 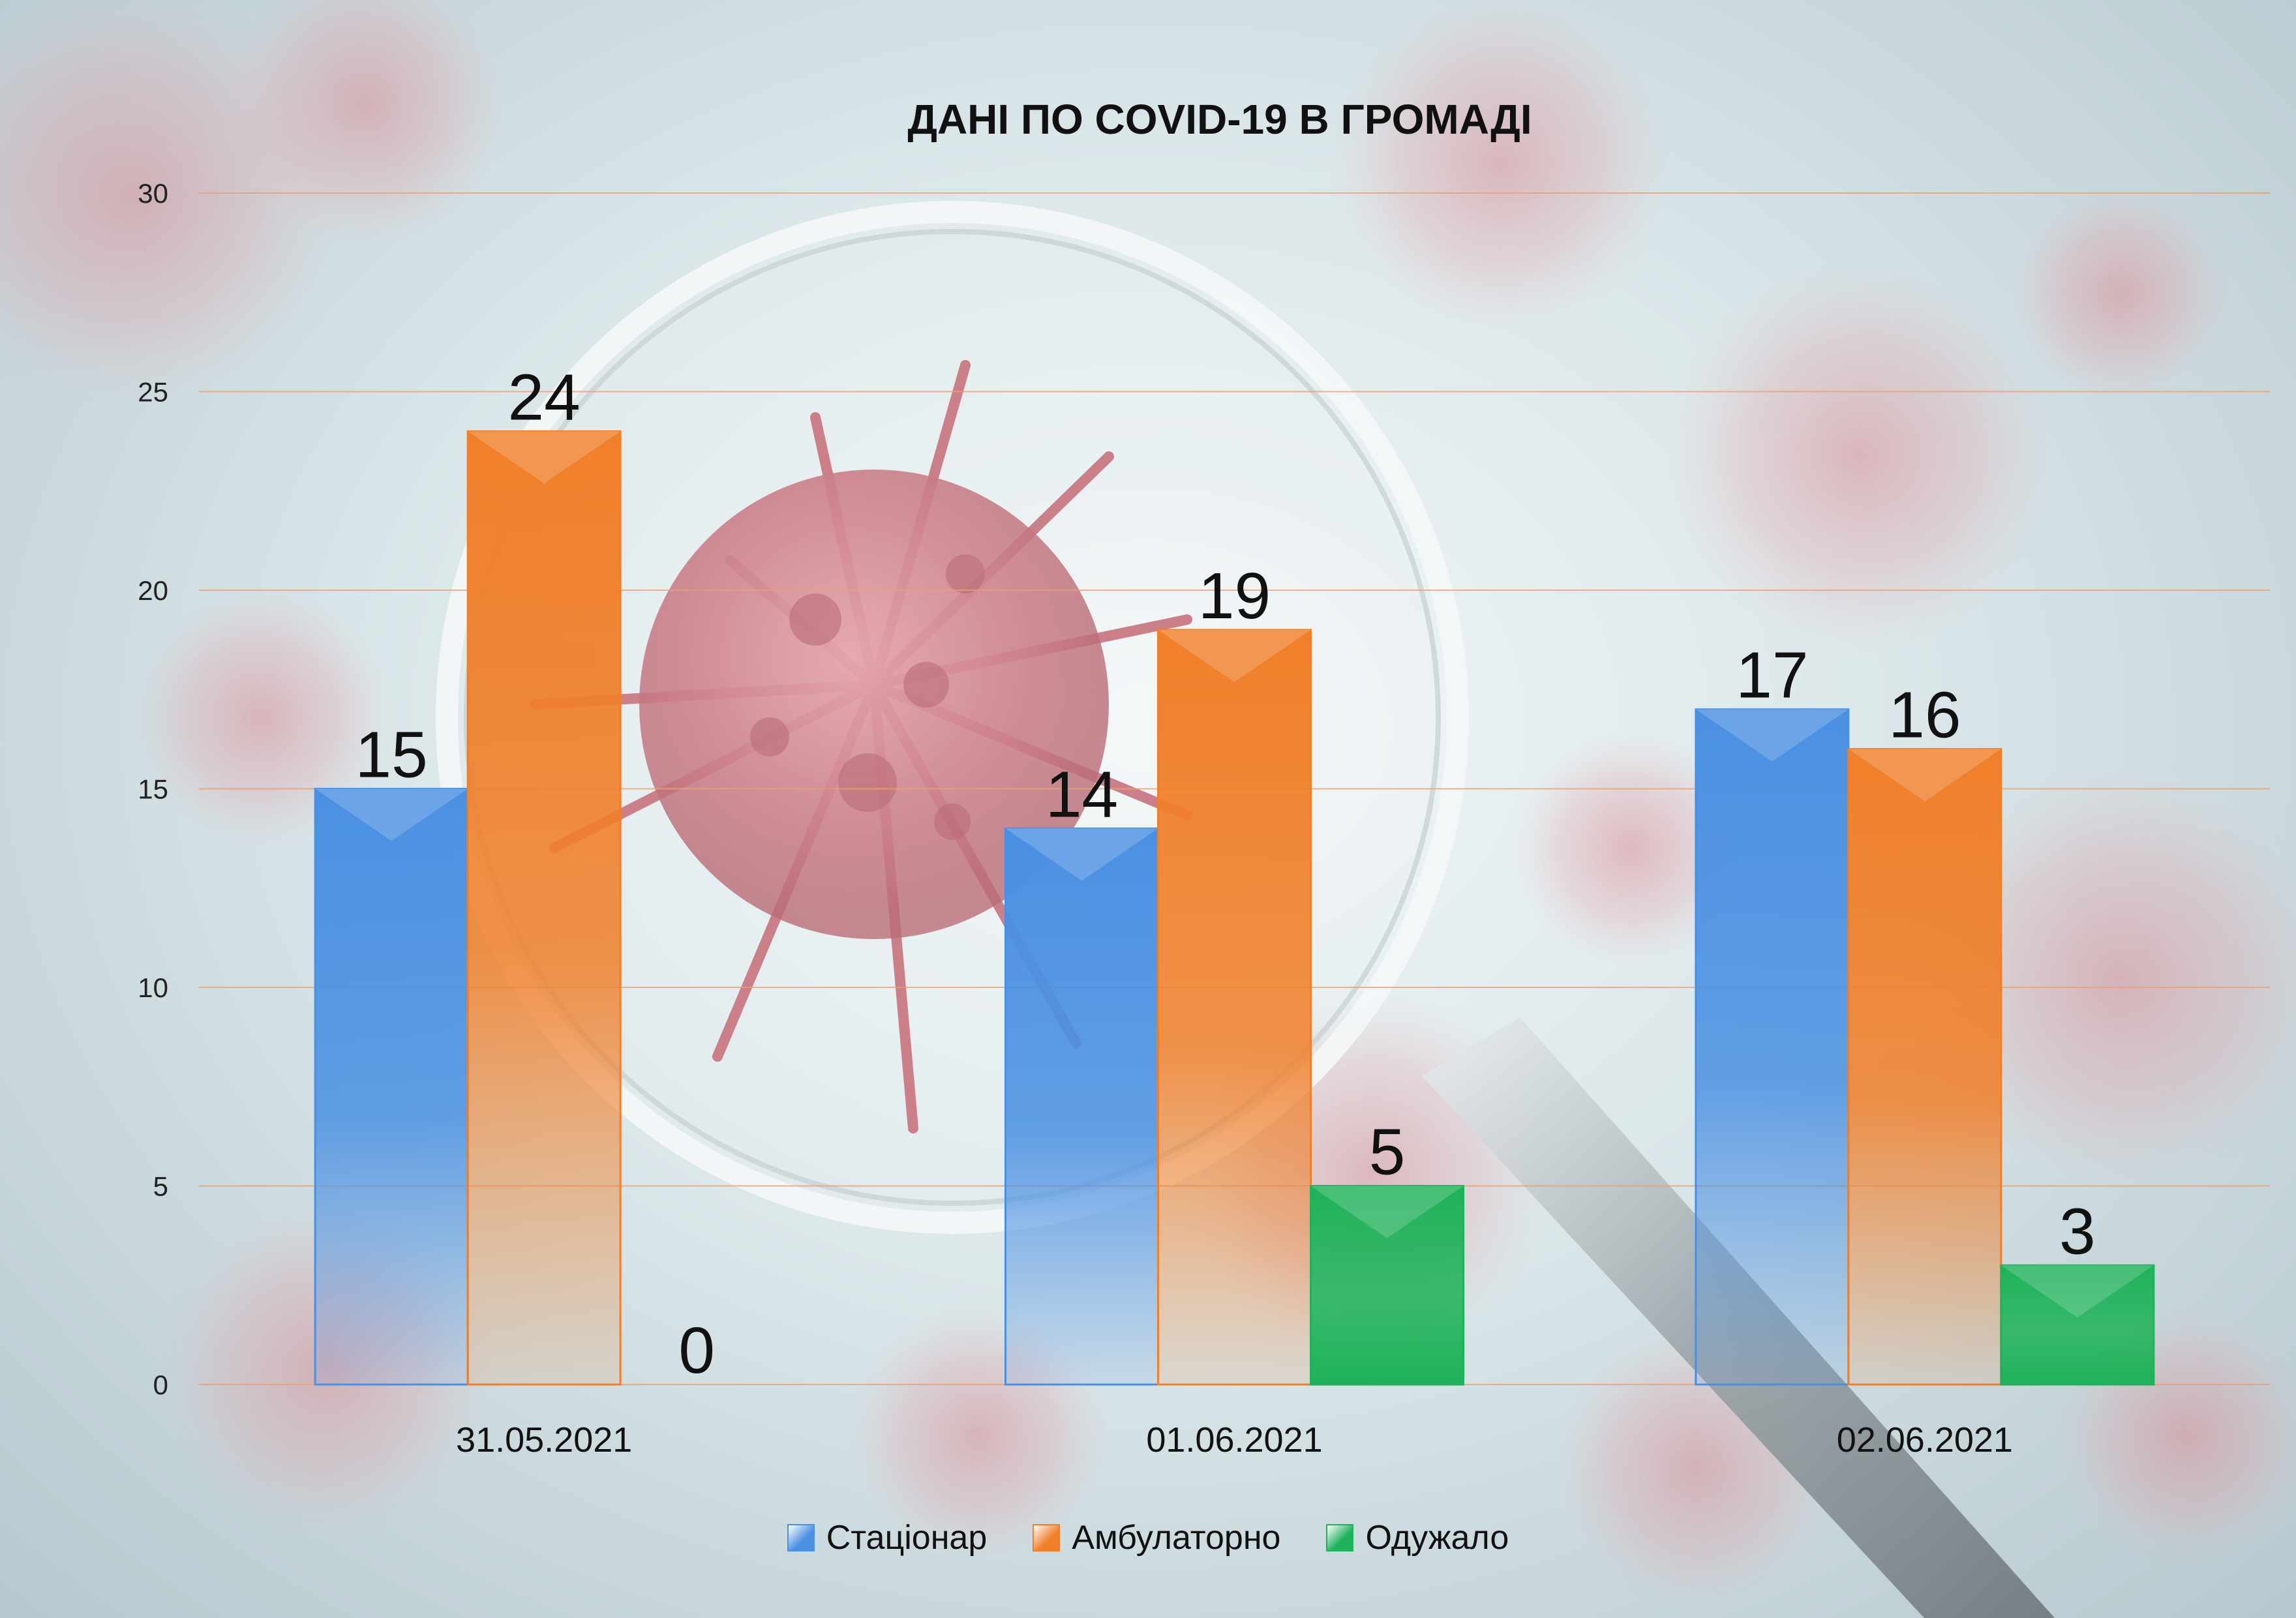 I want to click on data-label: 3, so click(x=2077, y=1231).